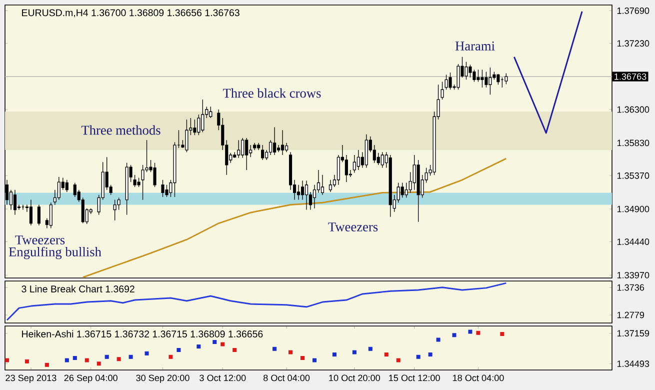  Describe the element at coordinates (414, 378) in the screenshot. I see `x-tick-label: 15 Oct 12:00` at that location.